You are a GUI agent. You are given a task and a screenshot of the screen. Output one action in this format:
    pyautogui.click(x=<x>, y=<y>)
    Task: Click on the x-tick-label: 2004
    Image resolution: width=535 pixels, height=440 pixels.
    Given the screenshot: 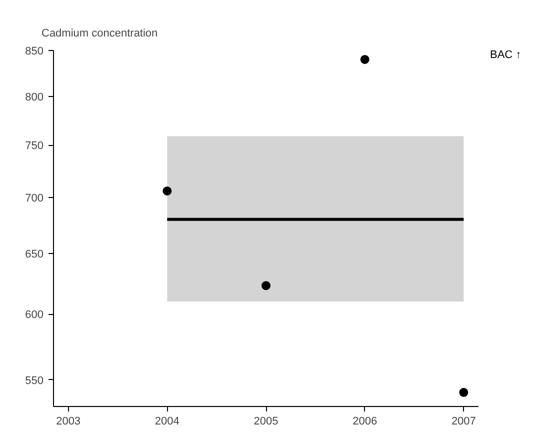 What is the action you would take?
    pyautogui.click(x=167, y=422)
    